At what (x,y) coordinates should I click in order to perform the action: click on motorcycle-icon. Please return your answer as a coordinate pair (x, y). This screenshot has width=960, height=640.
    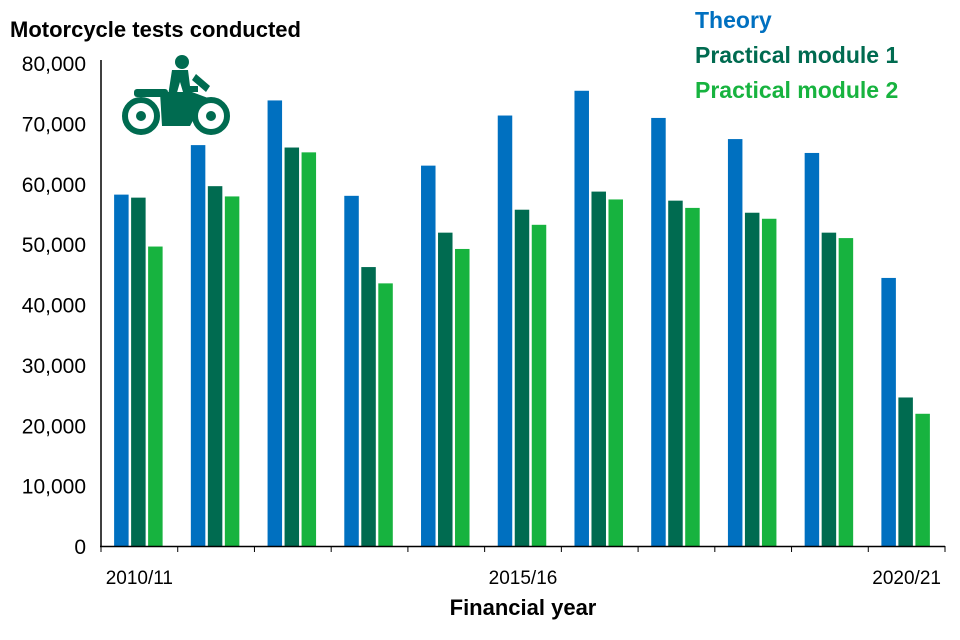
    Looking at the image, I should click on (176, 95).